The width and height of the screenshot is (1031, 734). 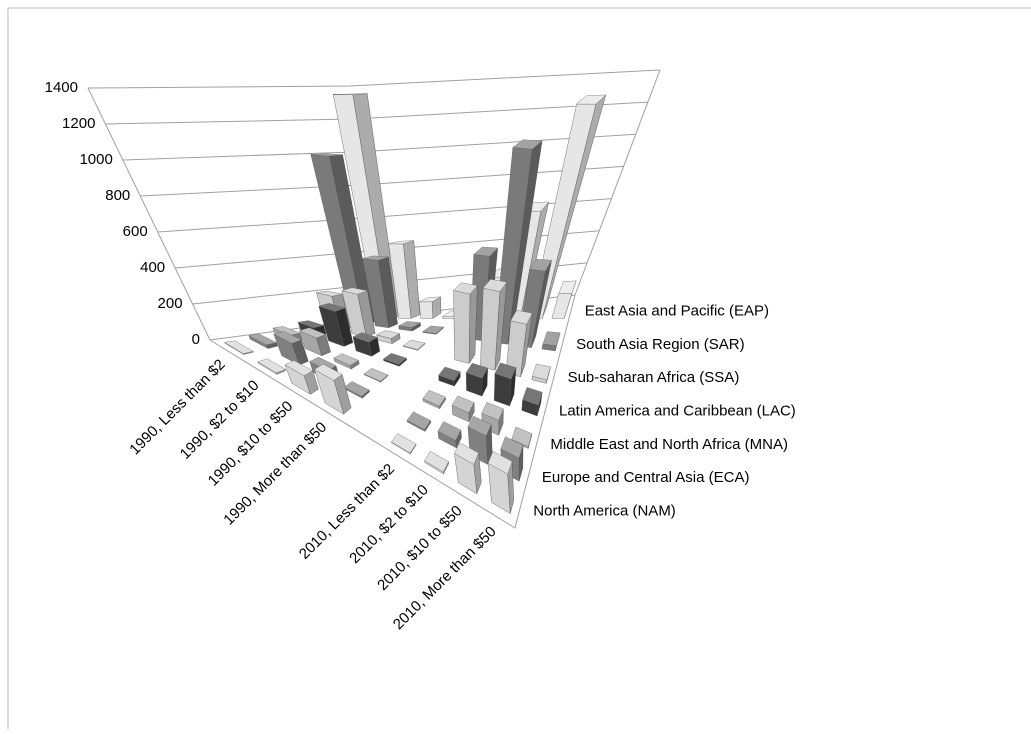 I want to click on series-label: North America (NAM), so click(x=604, y=510).